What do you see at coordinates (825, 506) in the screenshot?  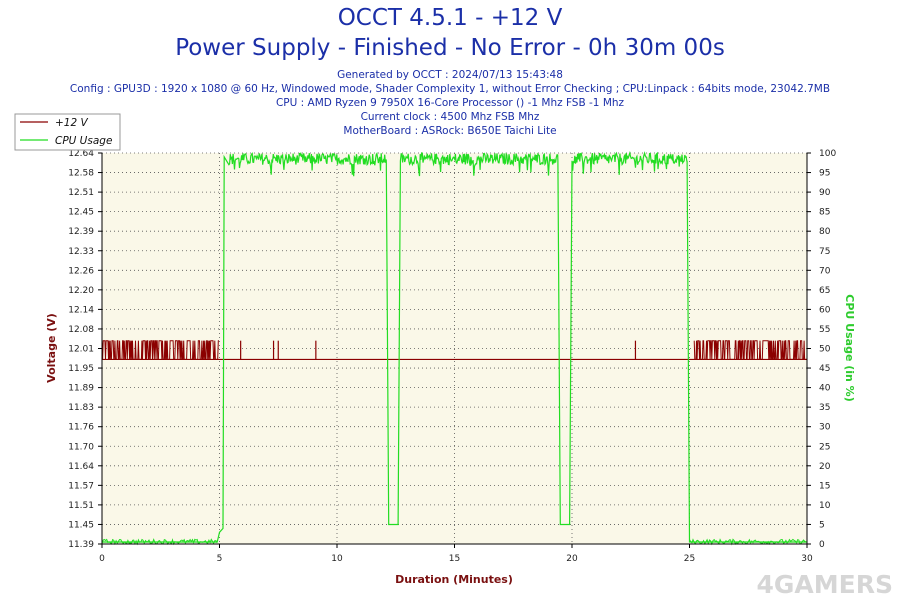 I see `y-right-tick-label: 10` at bounding box center [825, 506].